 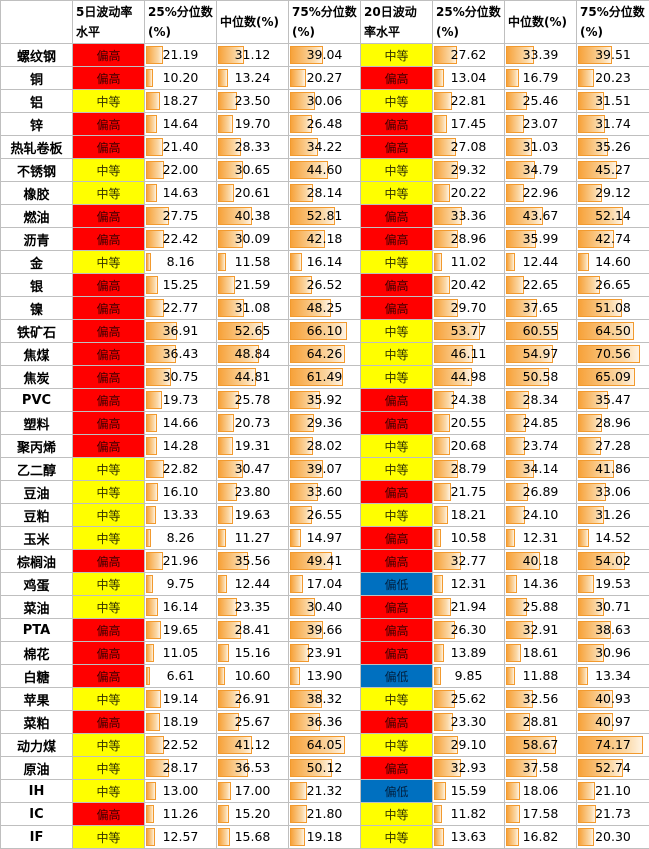 What do you see at coordinates (540, 239) in the screenshot?
I see `value-text: 35.99` at bounding box center [540, 239].